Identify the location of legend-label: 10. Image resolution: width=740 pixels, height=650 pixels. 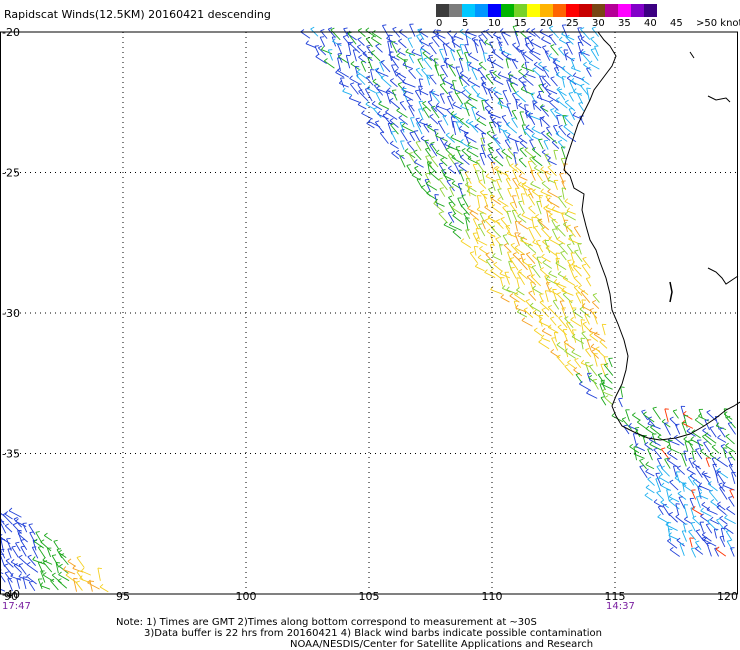
(494, 23).